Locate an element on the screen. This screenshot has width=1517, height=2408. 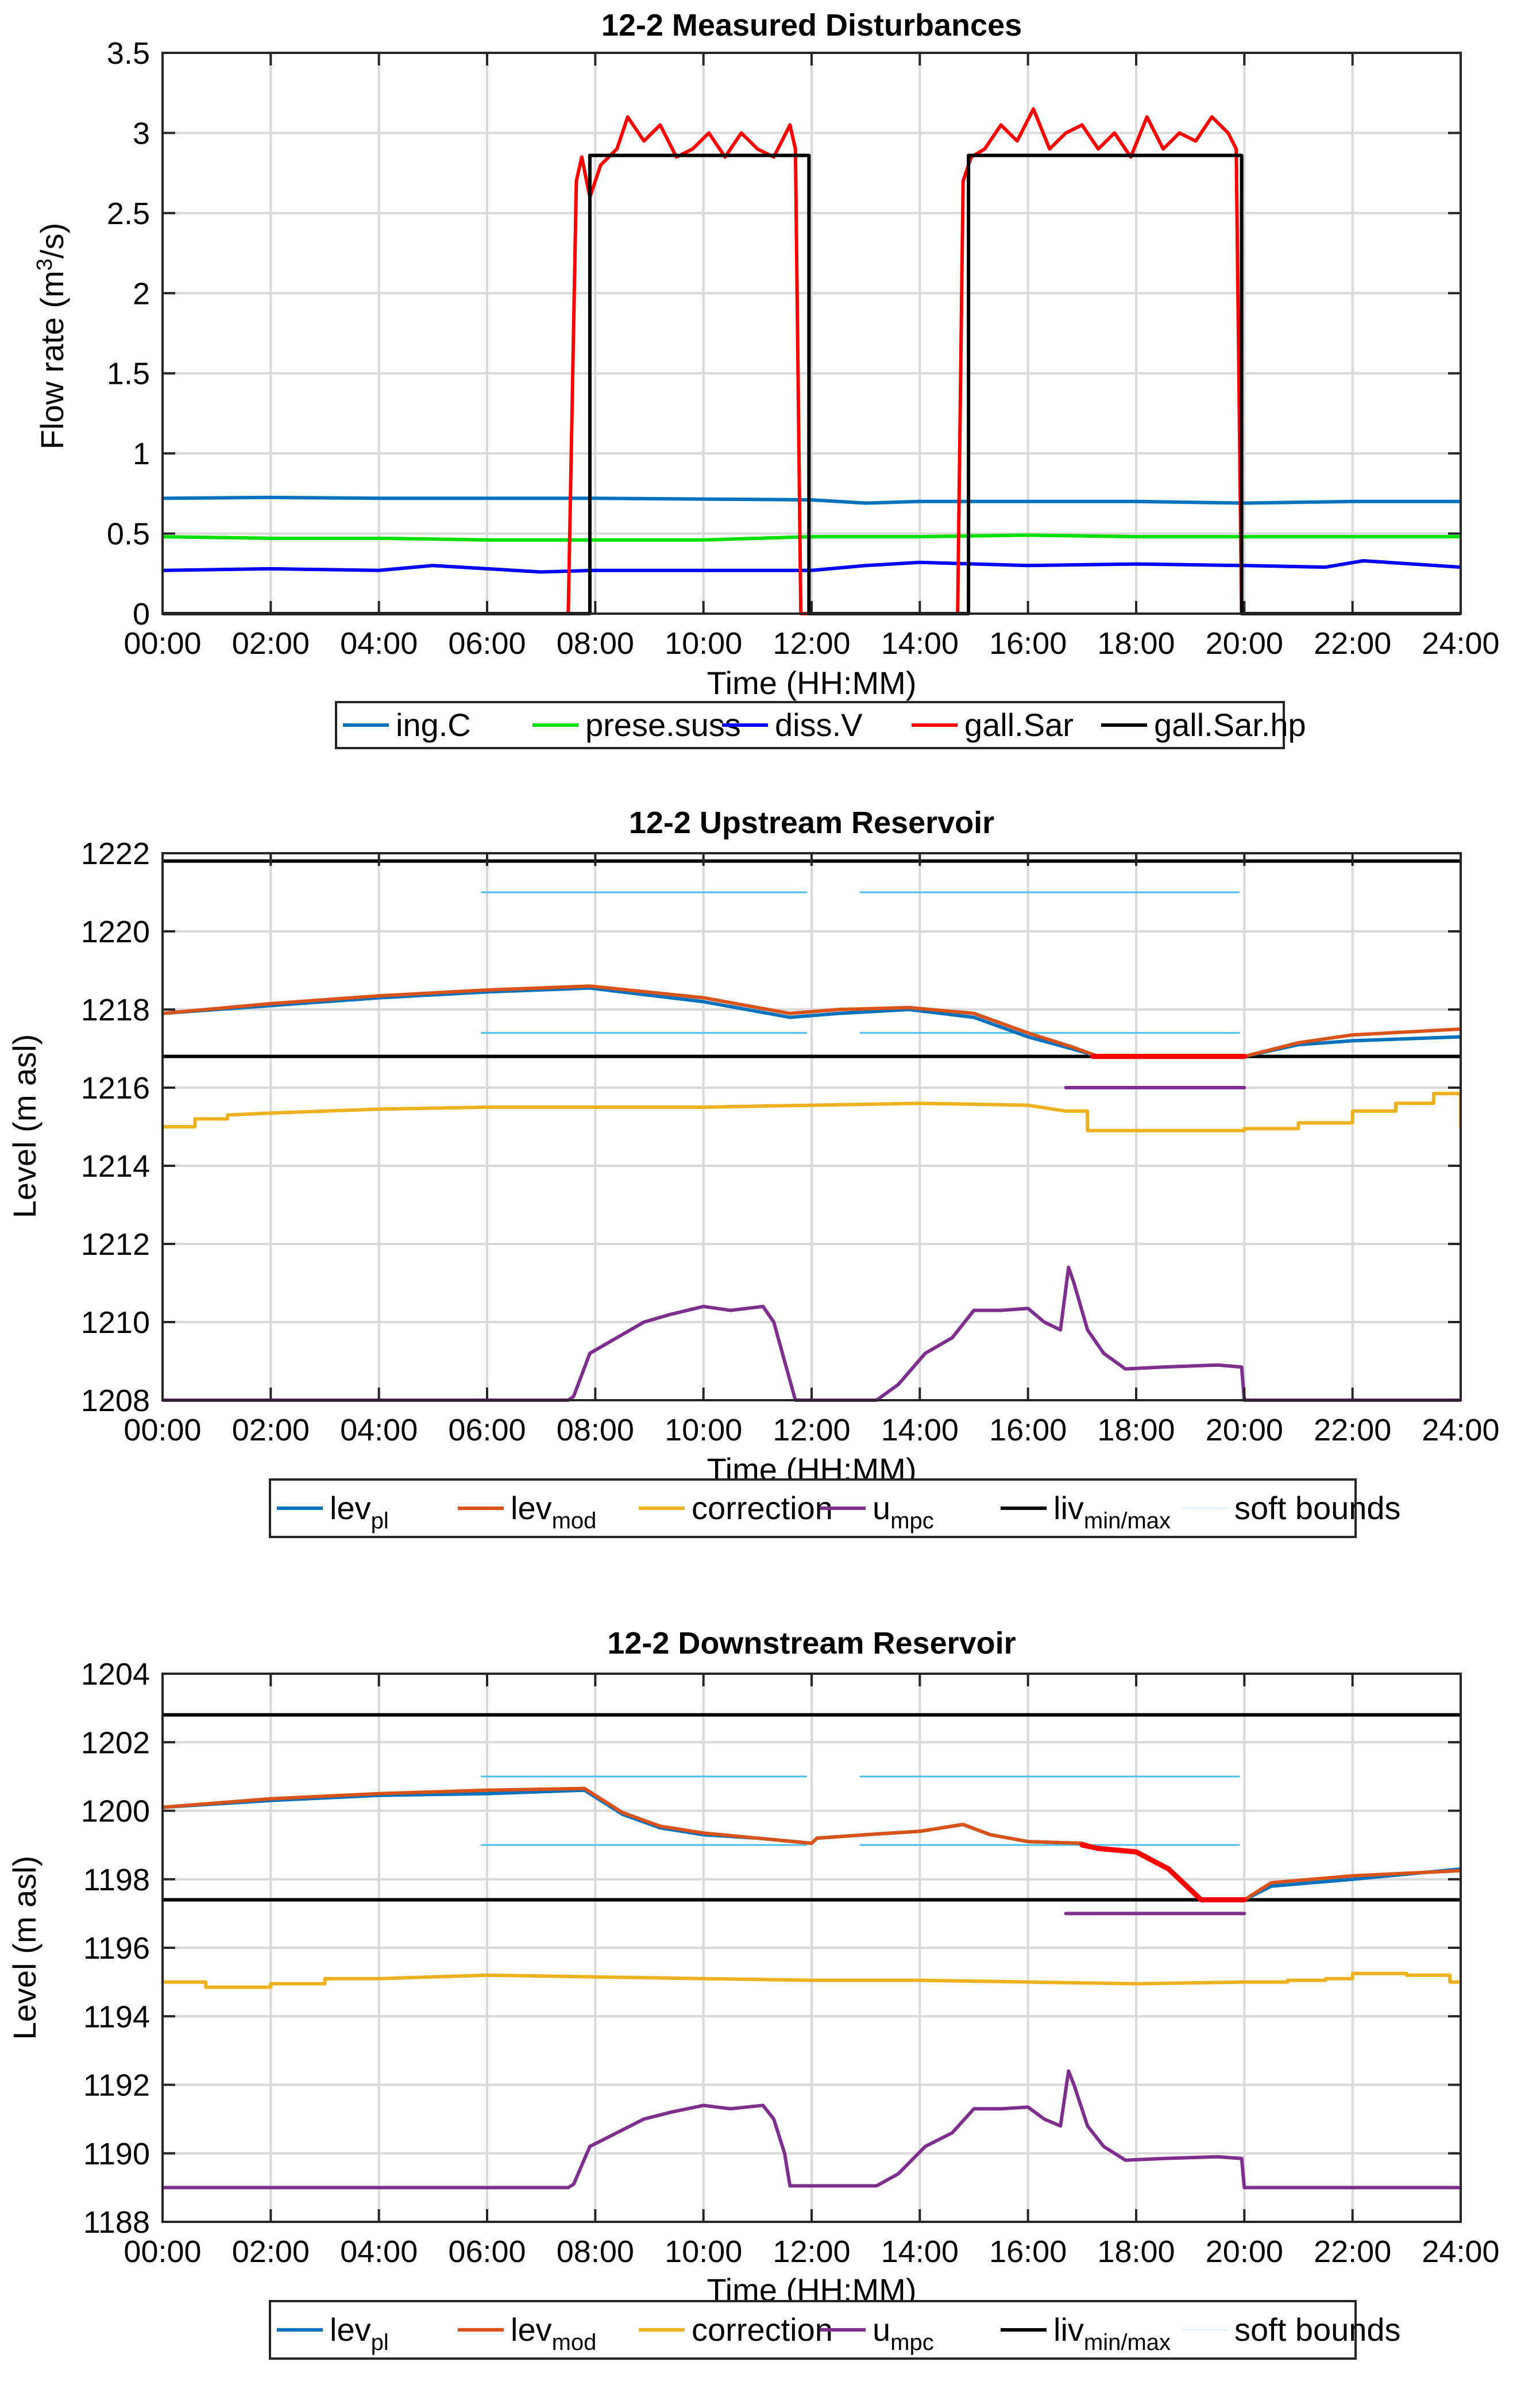
y-tick-label: 0.5 is located at coordinates (128, 534).